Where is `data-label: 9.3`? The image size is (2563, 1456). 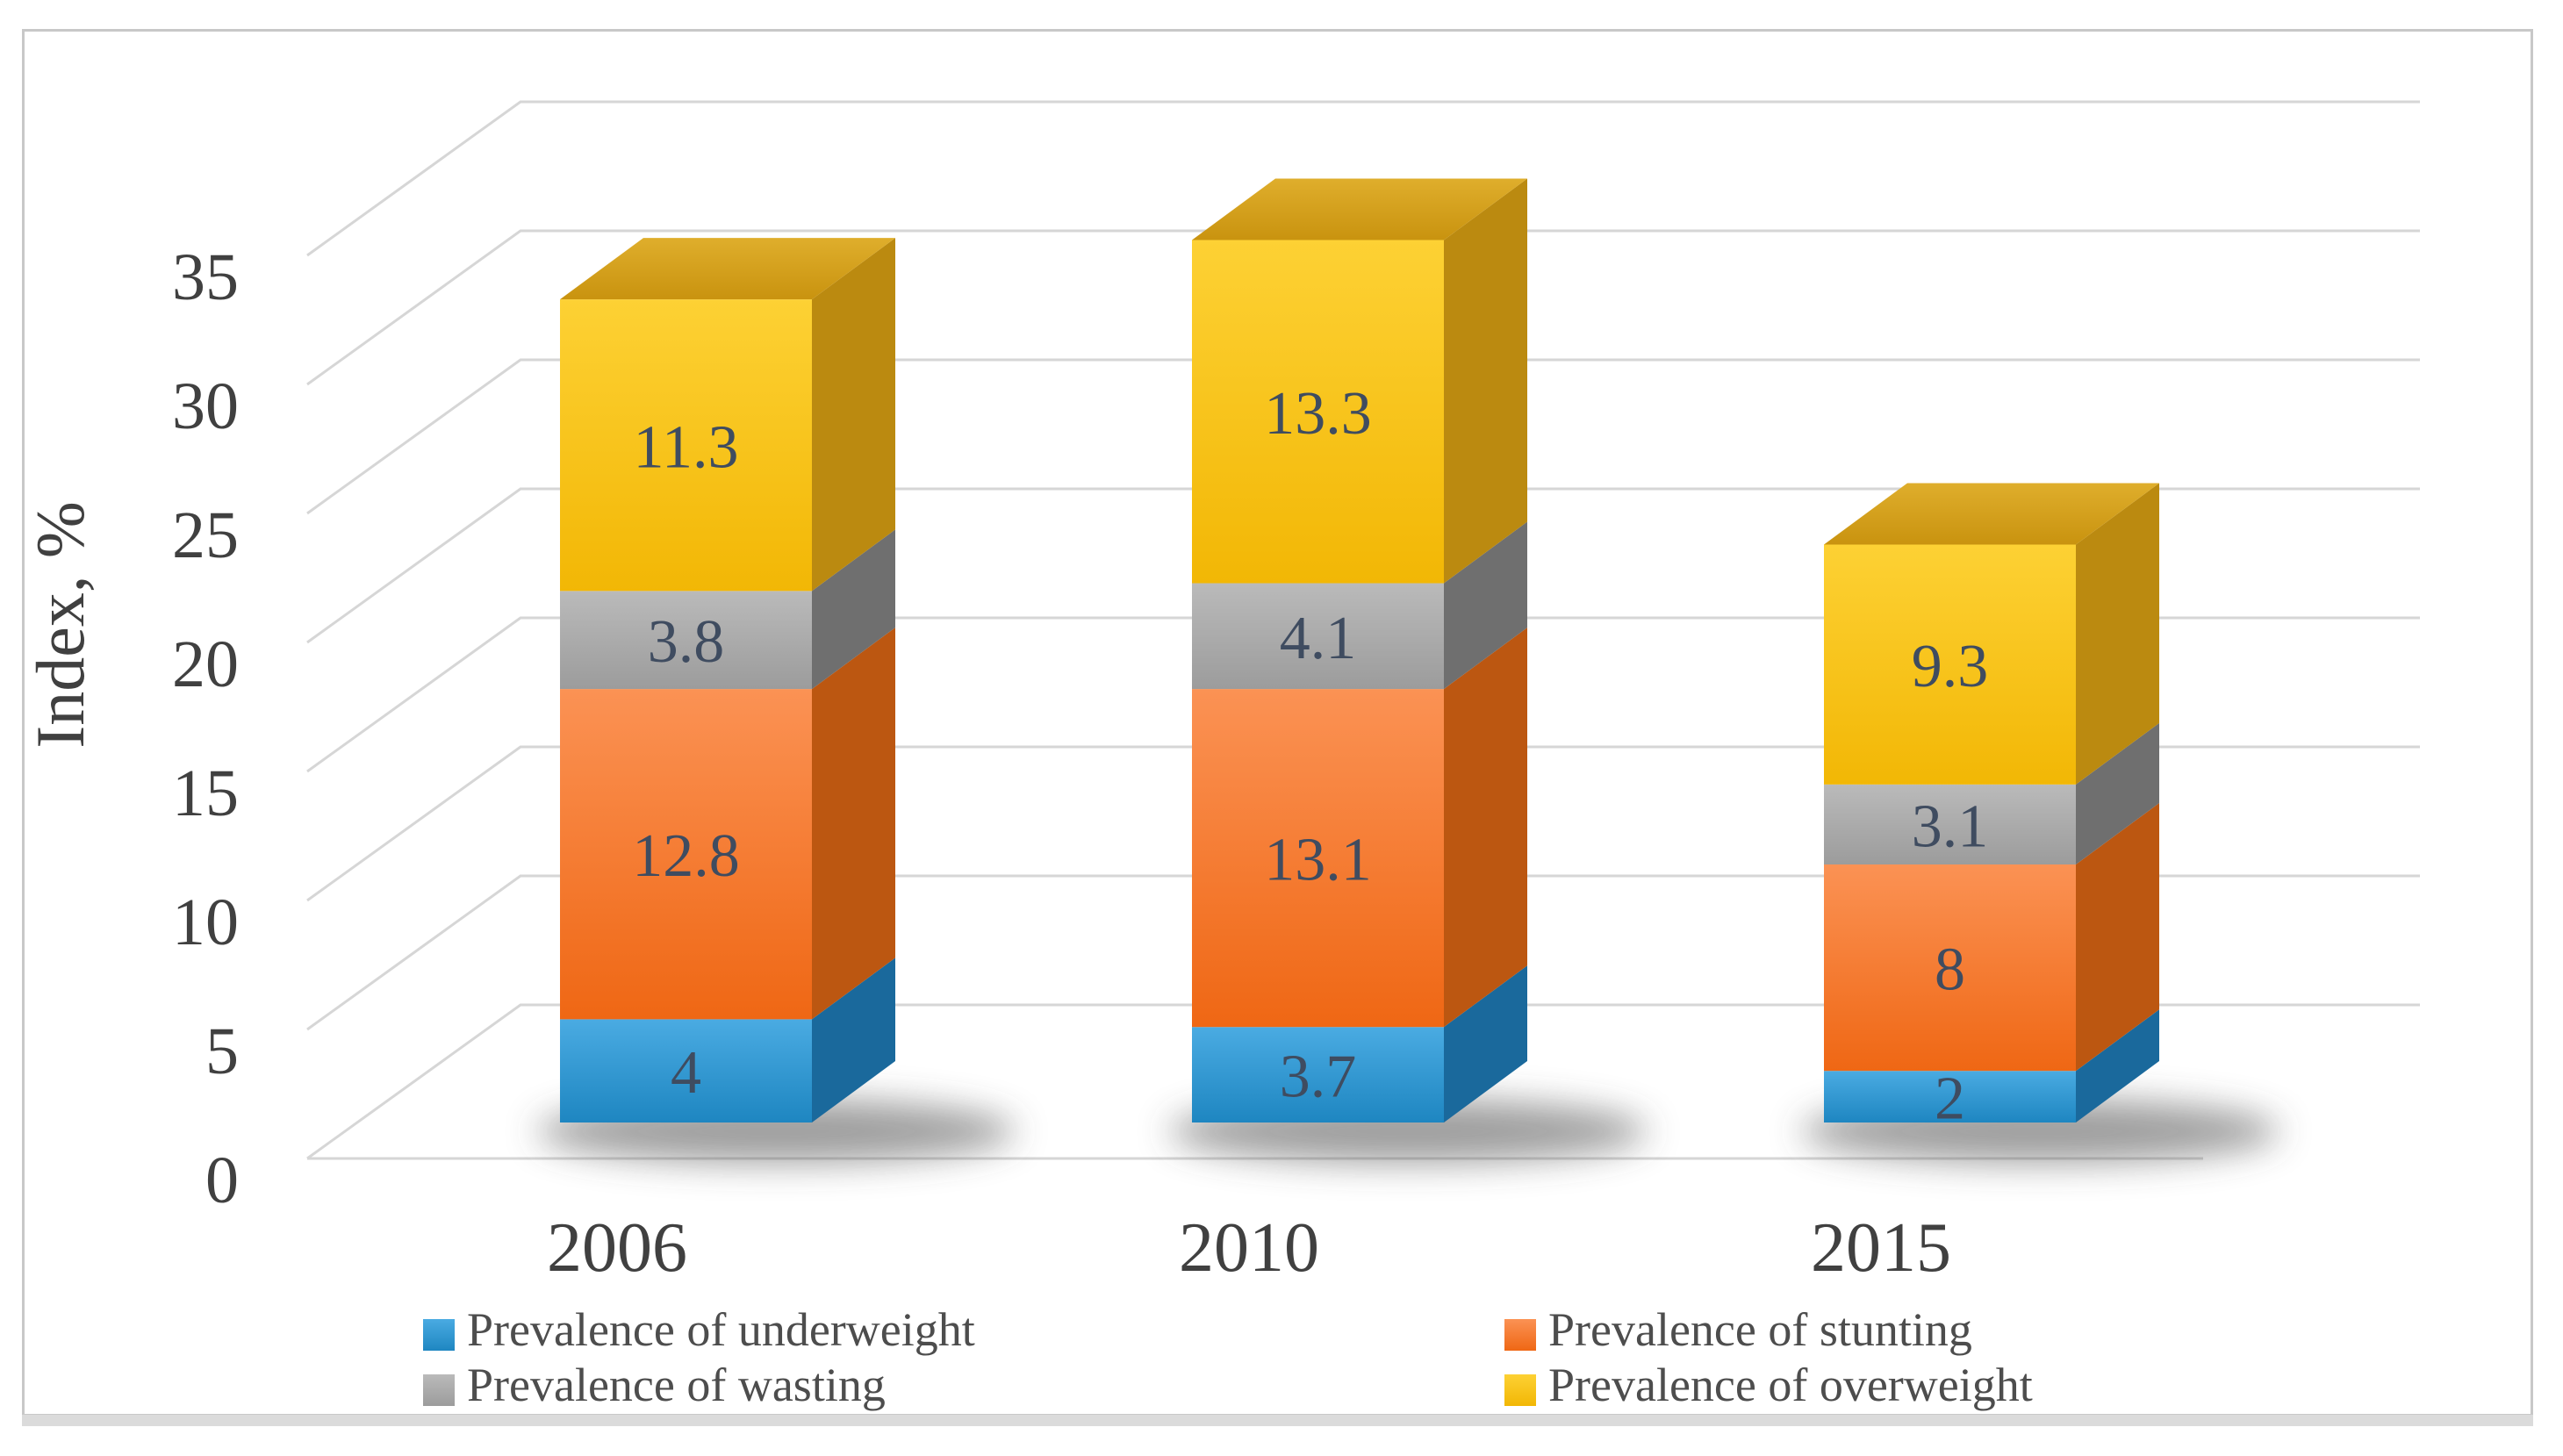
data-label: 9.3 is located at coordinates (1950, 666).